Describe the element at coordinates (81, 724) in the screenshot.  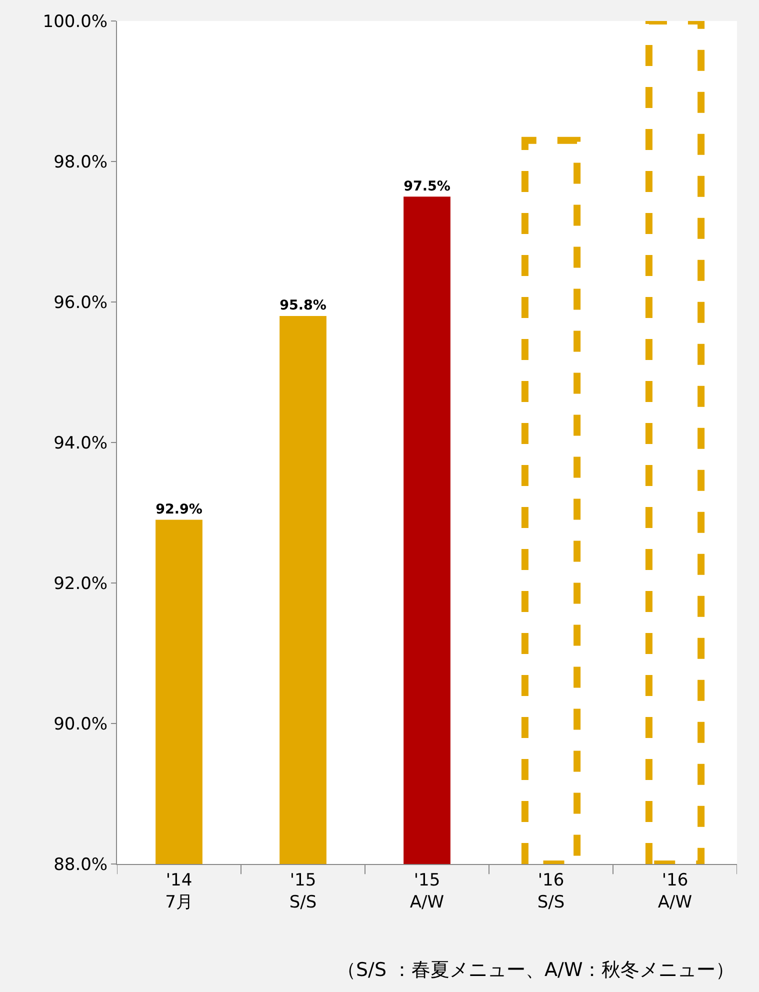
I see `y-tick-label: 90.0%` at that location.